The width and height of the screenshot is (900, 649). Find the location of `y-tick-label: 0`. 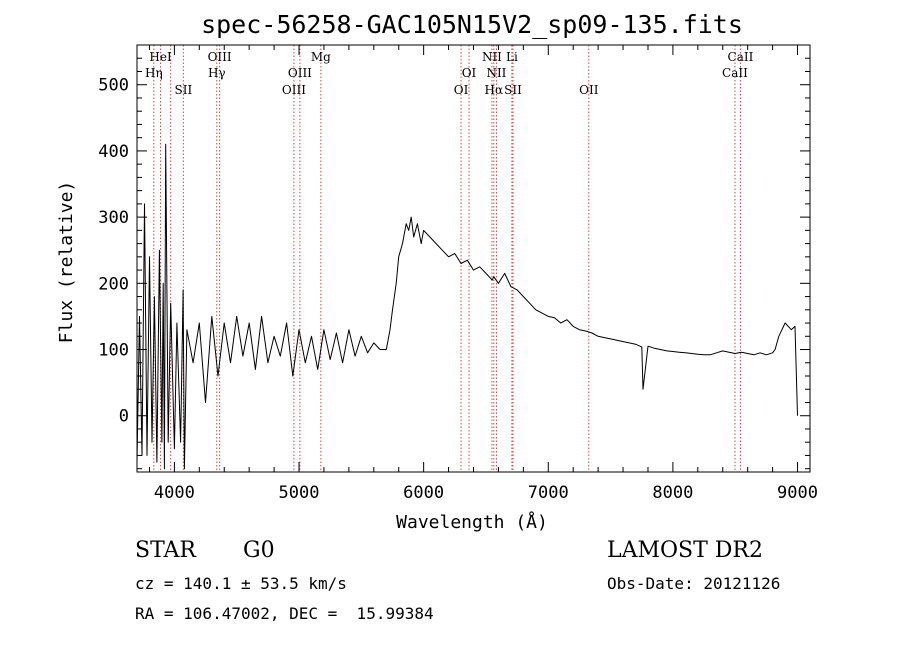

y-tick-label: 0 is located at coordinates (124, 417).